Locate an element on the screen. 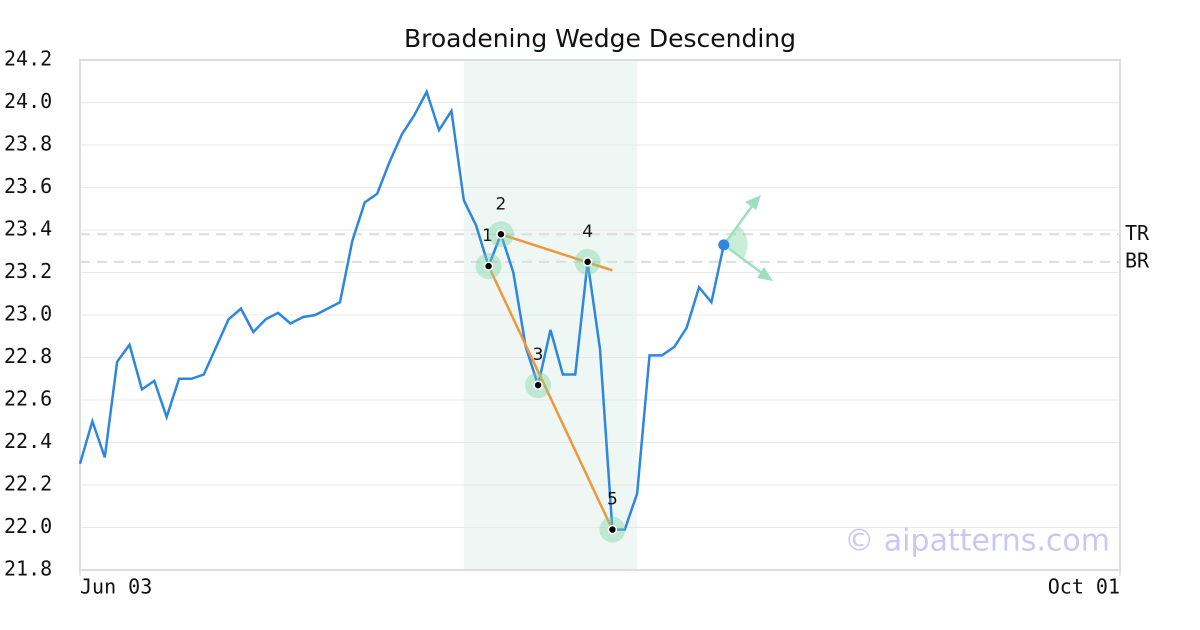 Image resolution: width=1200 pixels, height=630 pixels. y-tick-label: 23.6 is located at coordinates (28, 186).